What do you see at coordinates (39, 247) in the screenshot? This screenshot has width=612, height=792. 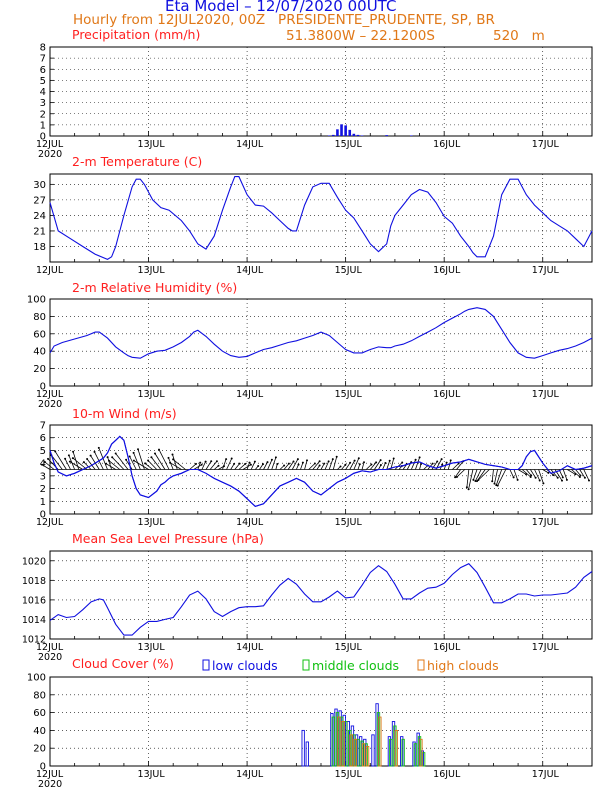 I see `y-tick-label: 18` at bounding box center [39, 247].